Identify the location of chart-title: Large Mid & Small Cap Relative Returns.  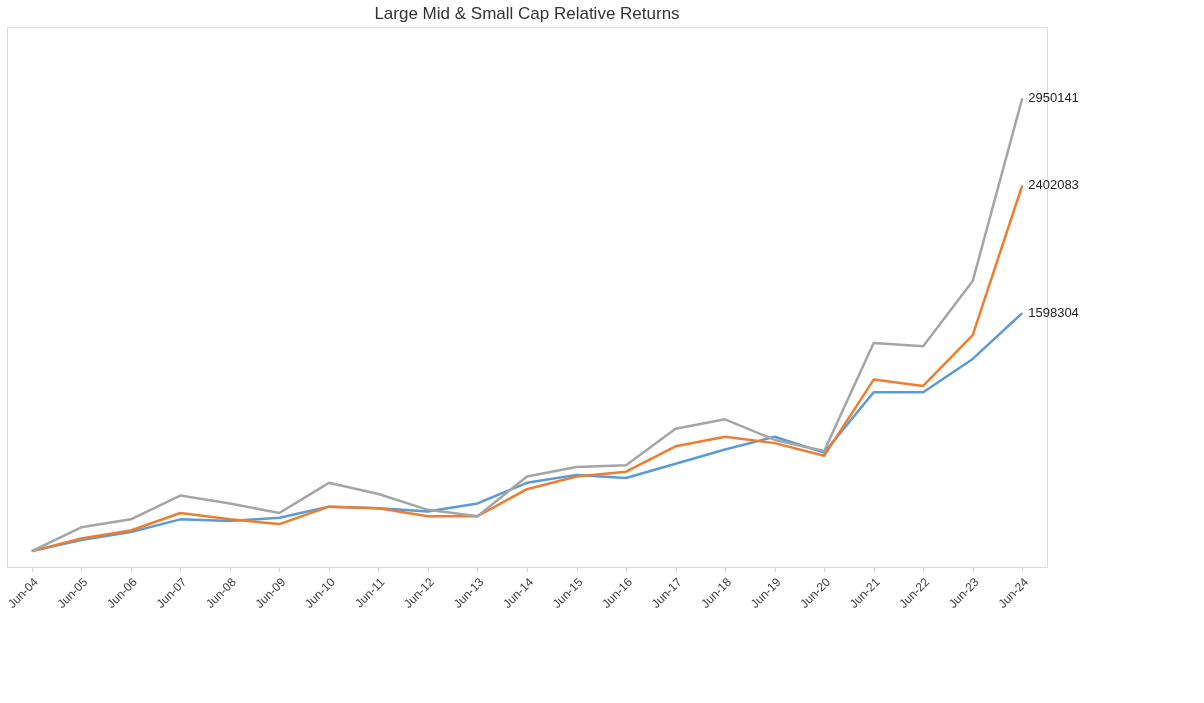
(527, 13).